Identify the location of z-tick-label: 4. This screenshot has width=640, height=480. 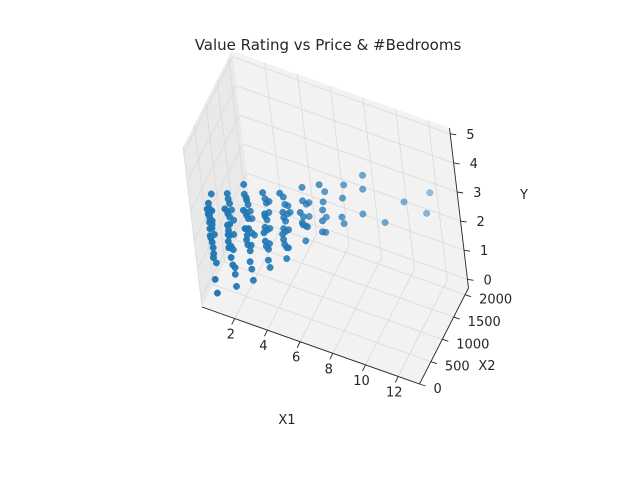
(474, 164).